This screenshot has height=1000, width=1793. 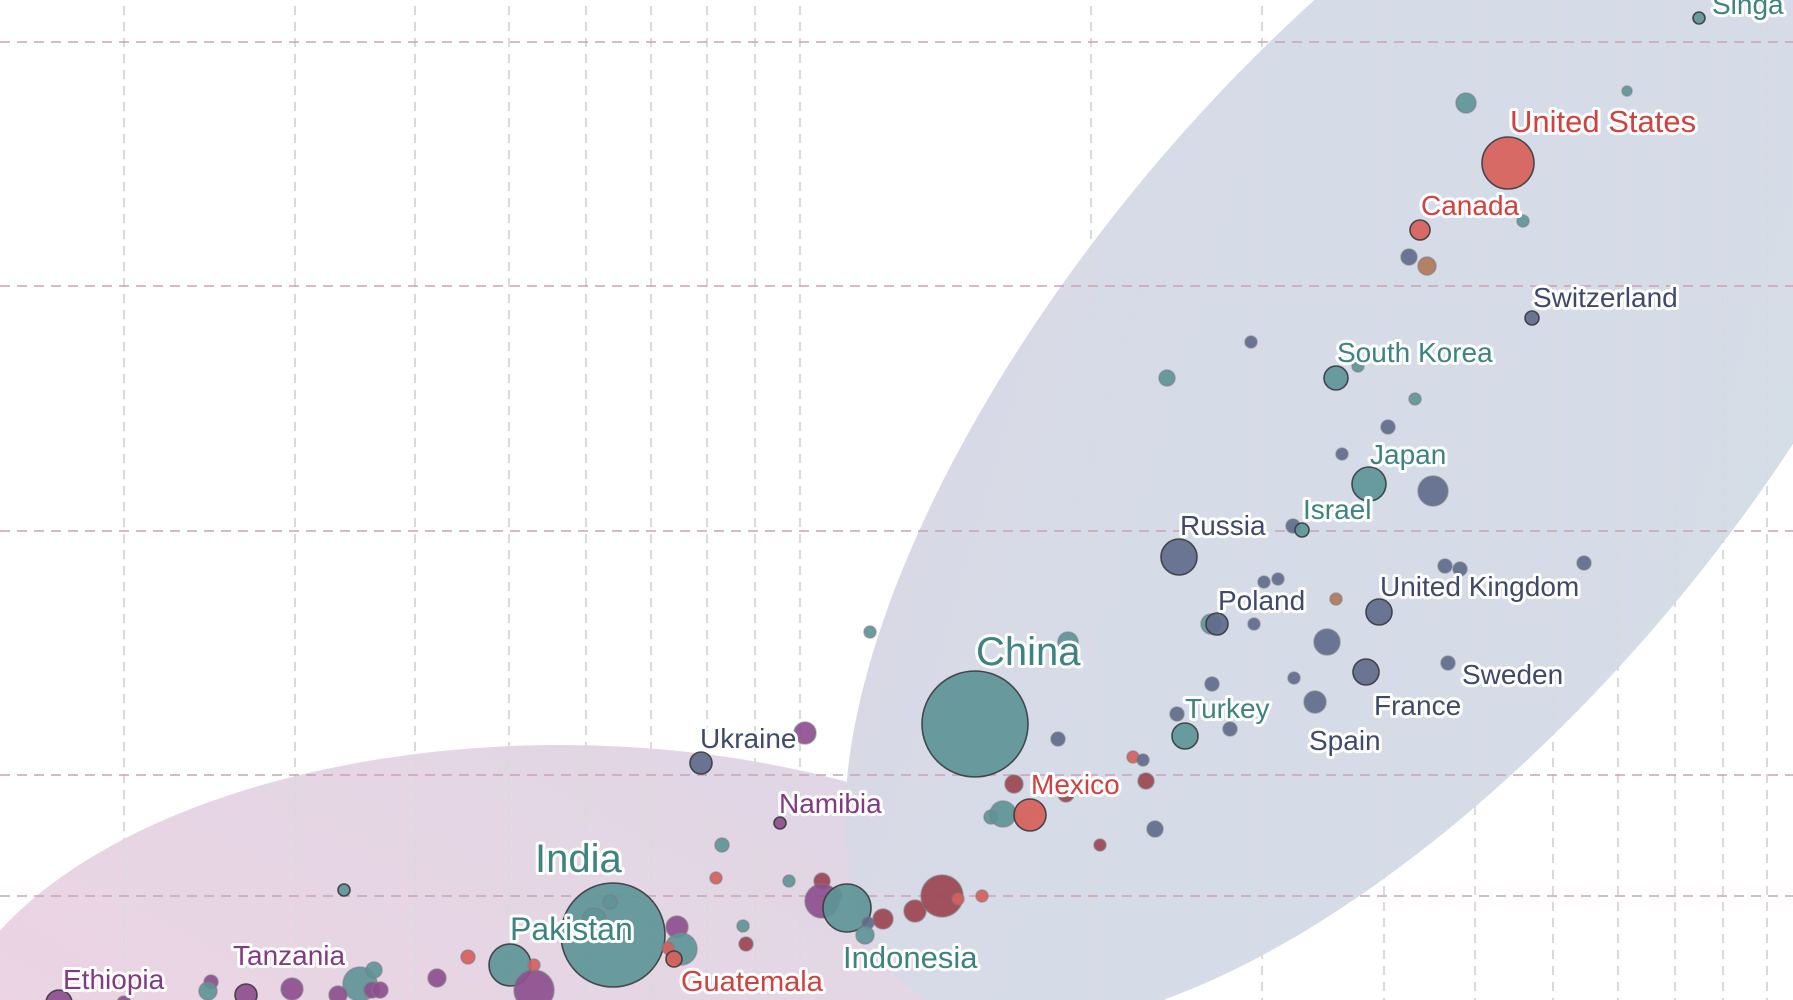 What do you see at coordinates (1261, 600) in the screenshot?
I see `label-poland: Poland` at bounding box center [1261, 600].